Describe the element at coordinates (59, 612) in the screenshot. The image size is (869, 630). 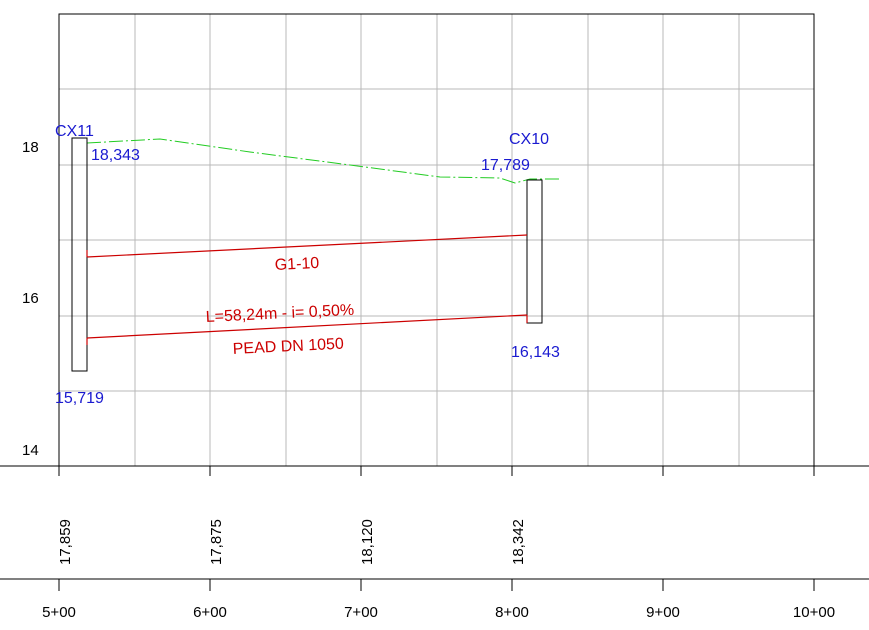
I see `station-label: 5+00` at that location.